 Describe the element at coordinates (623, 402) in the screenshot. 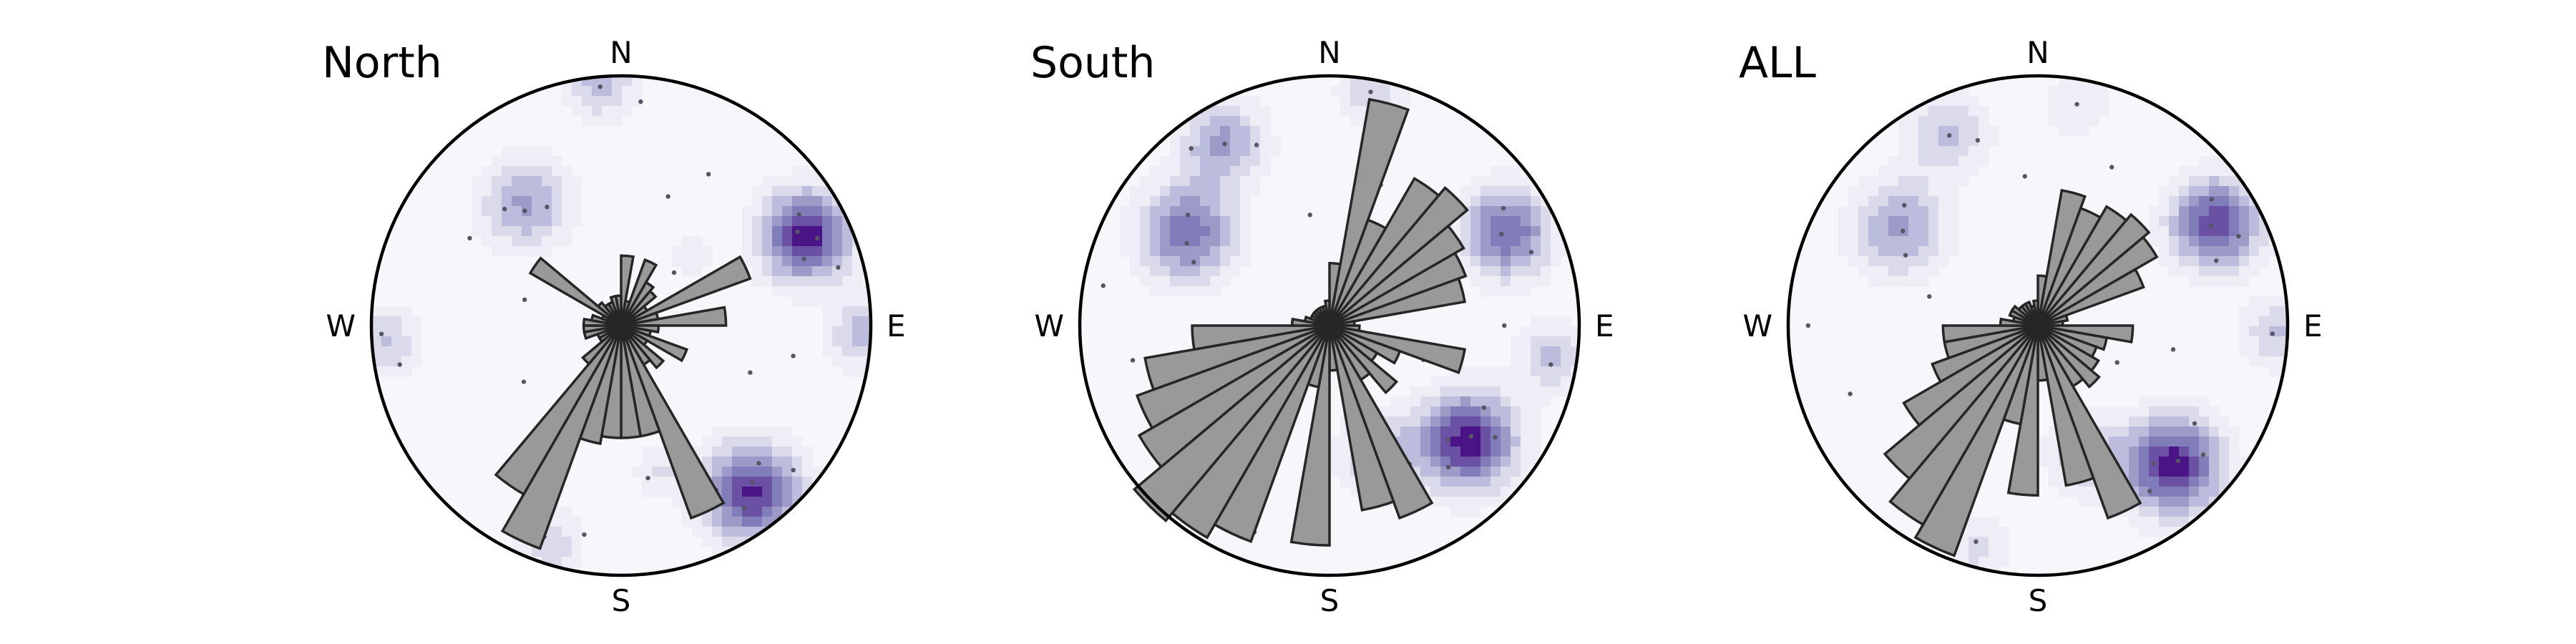

I see `rose-diagram` at that location.